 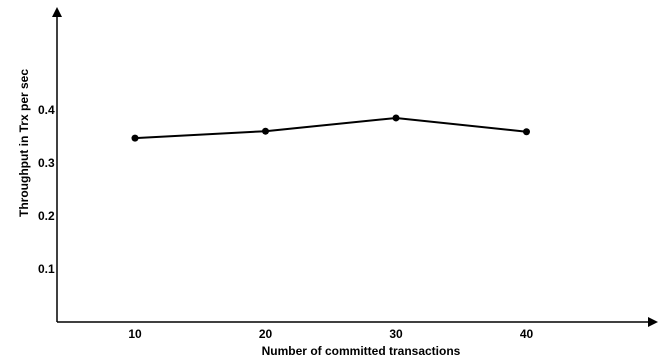 I want to click on y-axis-arrow-icon, so click(x=57, y=12).